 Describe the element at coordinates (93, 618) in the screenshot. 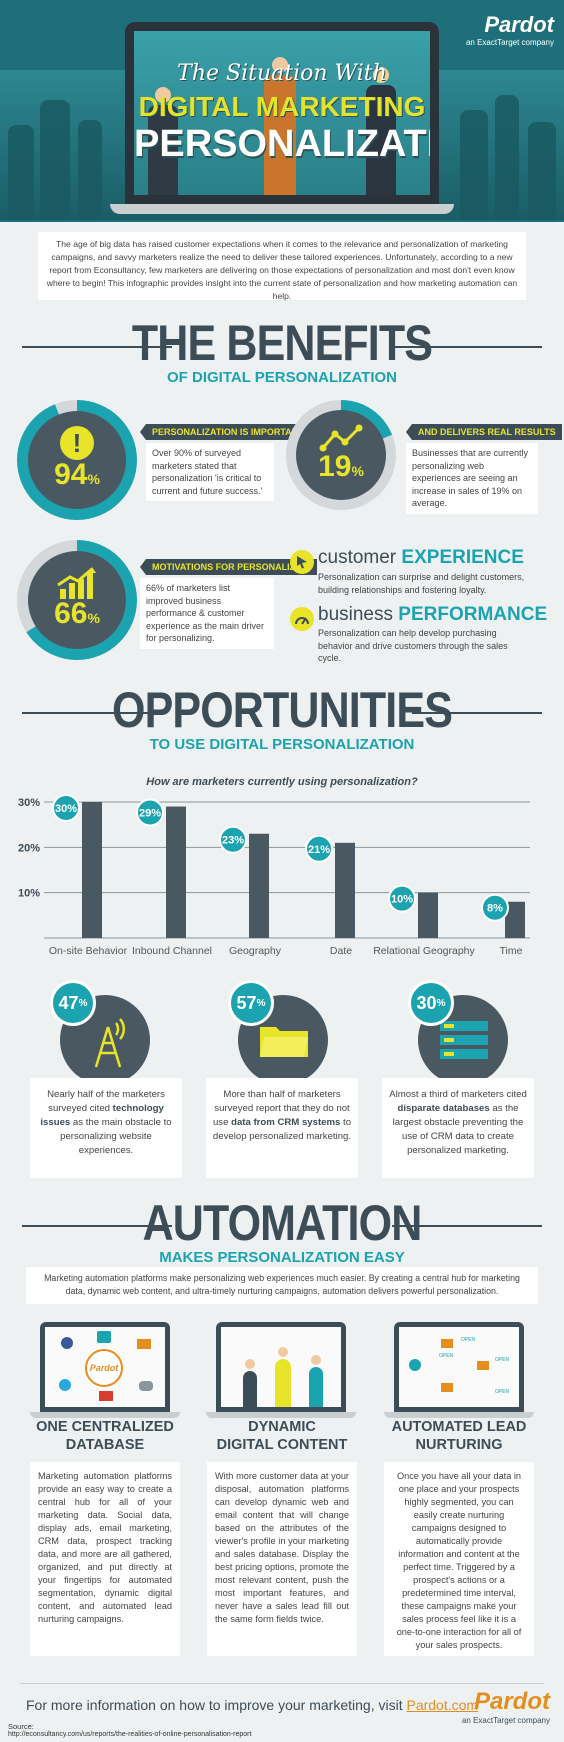

I see `stat-66-unit: %` at that location.